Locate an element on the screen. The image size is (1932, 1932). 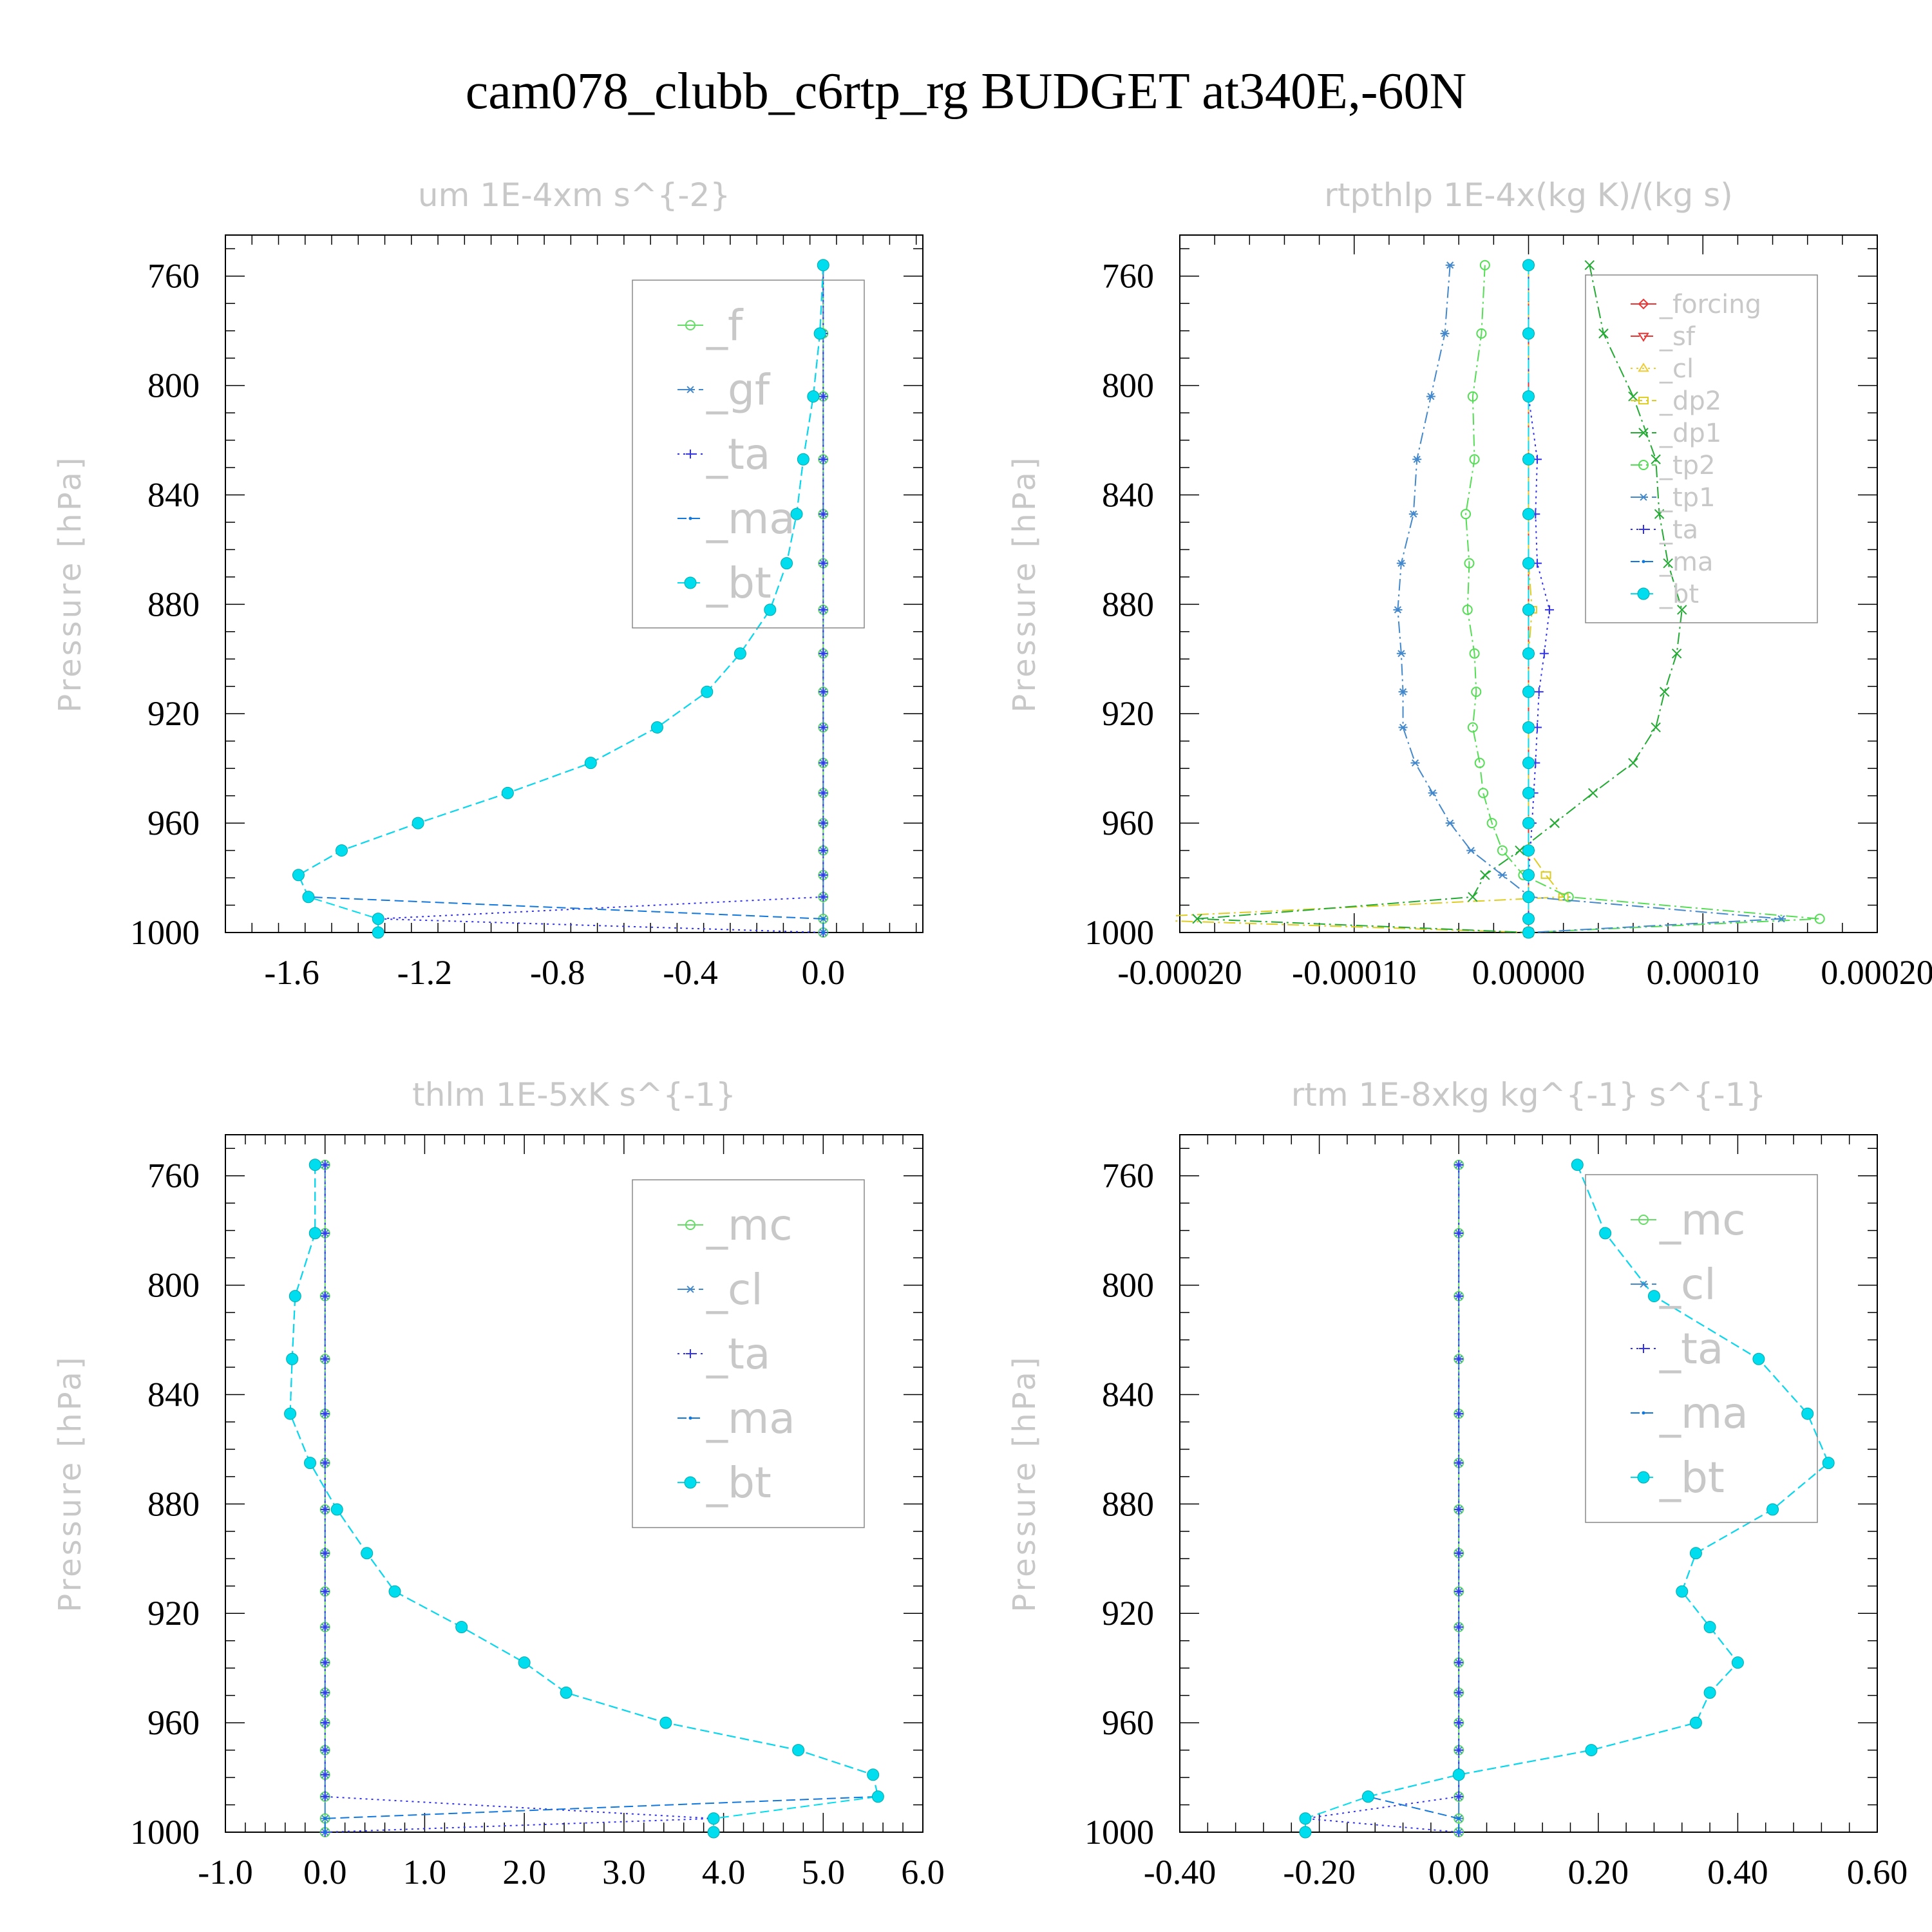
legend-label: _tp2 is located at coordinates (1688, 465).